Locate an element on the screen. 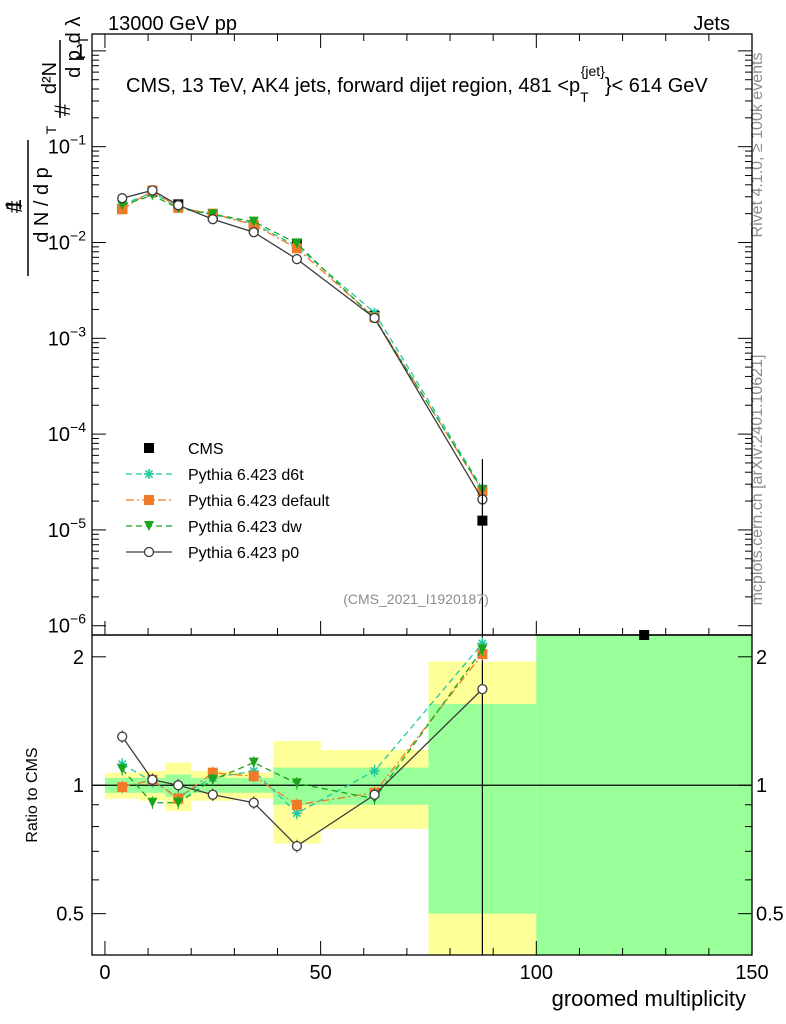 This screenshot has width=786, height=1024. ratio-ytick-label-1: 1 is located at coordinates (78, 786).